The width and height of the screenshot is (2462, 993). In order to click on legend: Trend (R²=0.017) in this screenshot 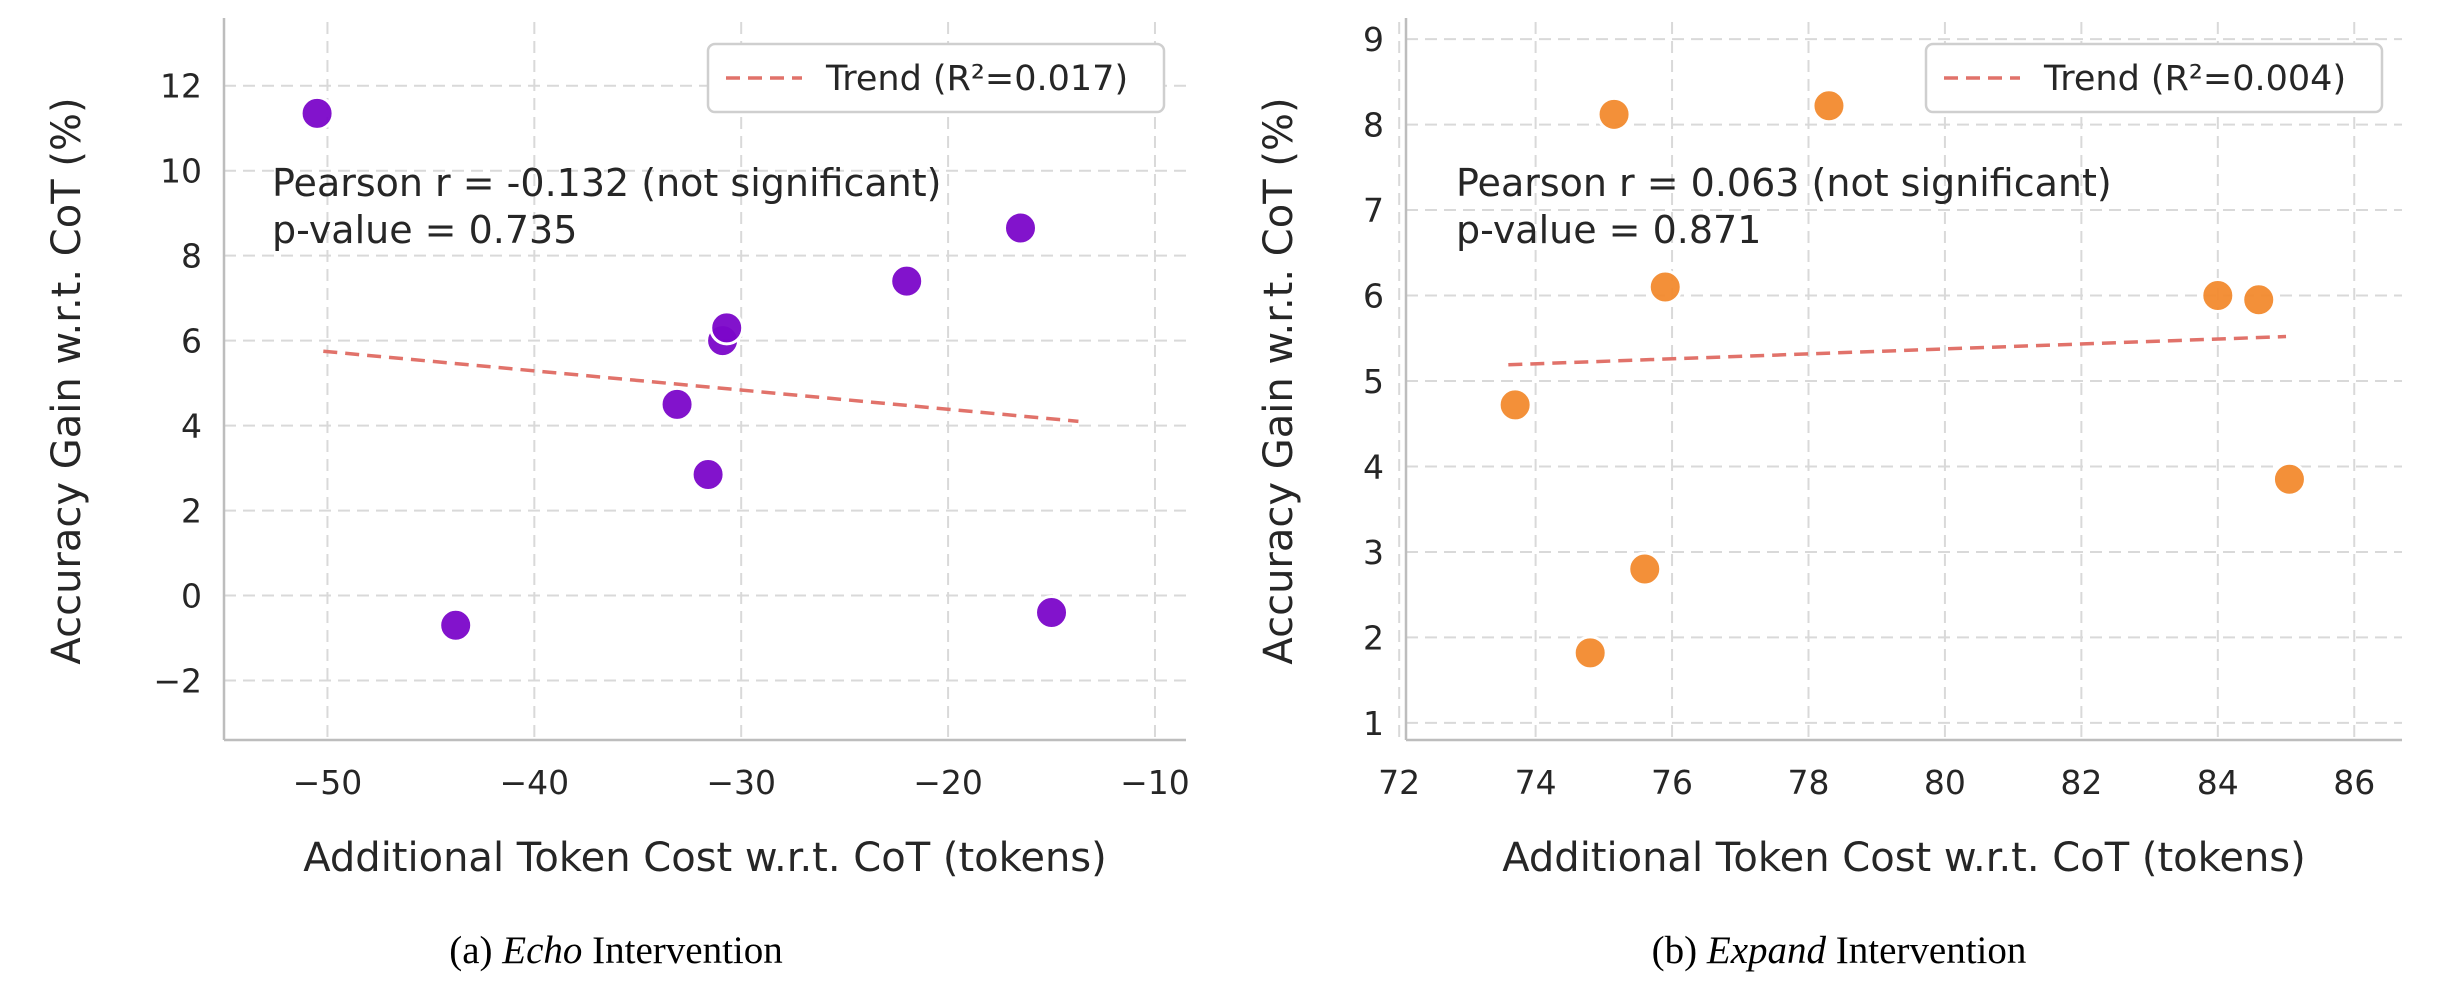, I will do `click(936, 78)`.